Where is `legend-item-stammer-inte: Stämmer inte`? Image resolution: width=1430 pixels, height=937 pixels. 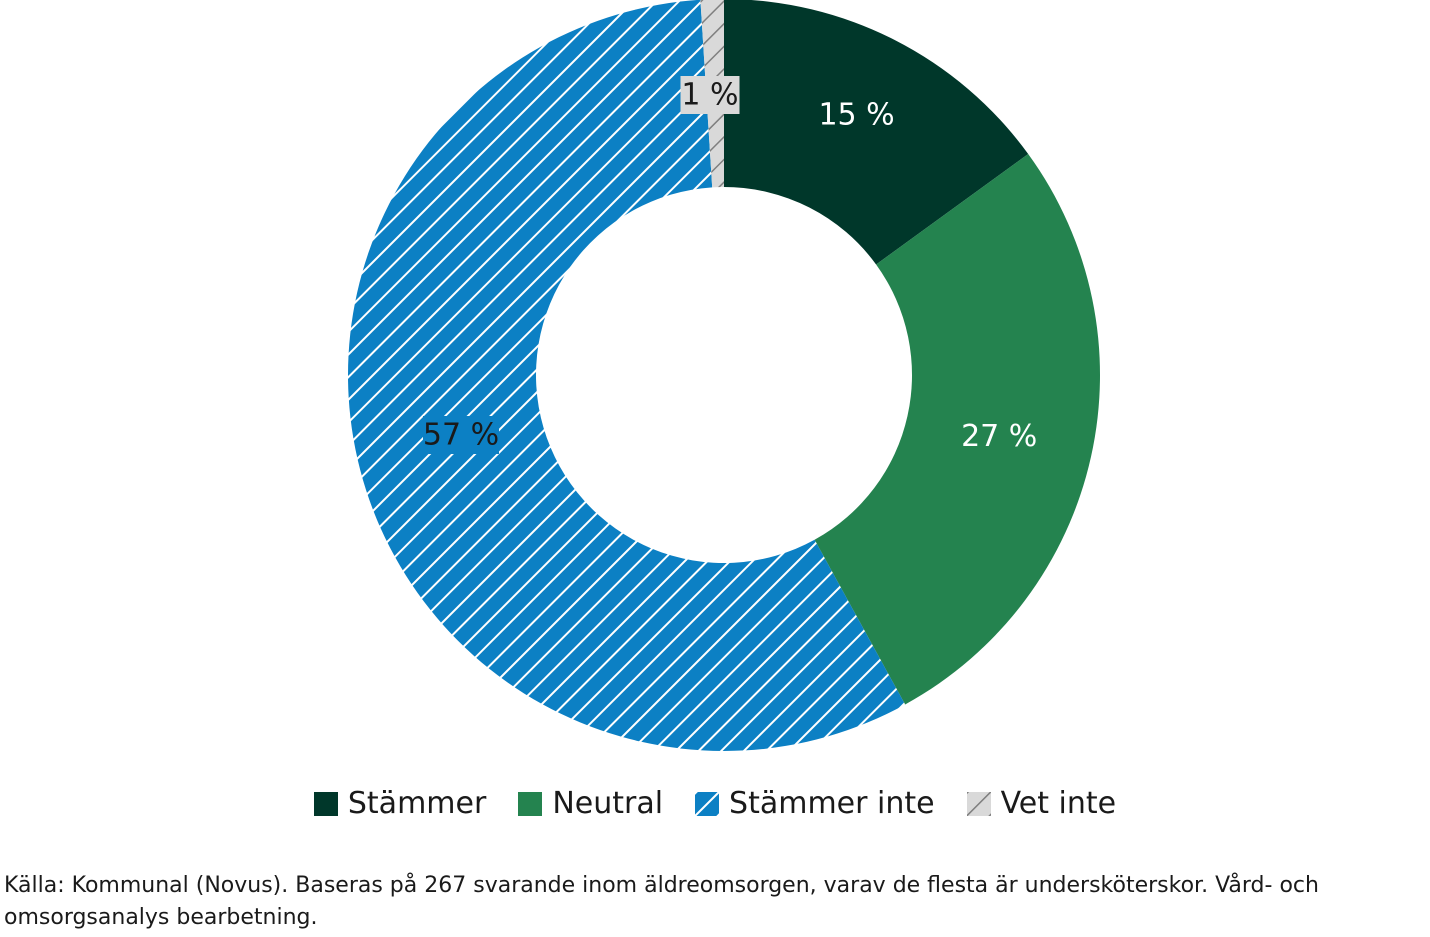
legend-item-stammer-inte: Stämmer inte is located at coordinates (815, 803).